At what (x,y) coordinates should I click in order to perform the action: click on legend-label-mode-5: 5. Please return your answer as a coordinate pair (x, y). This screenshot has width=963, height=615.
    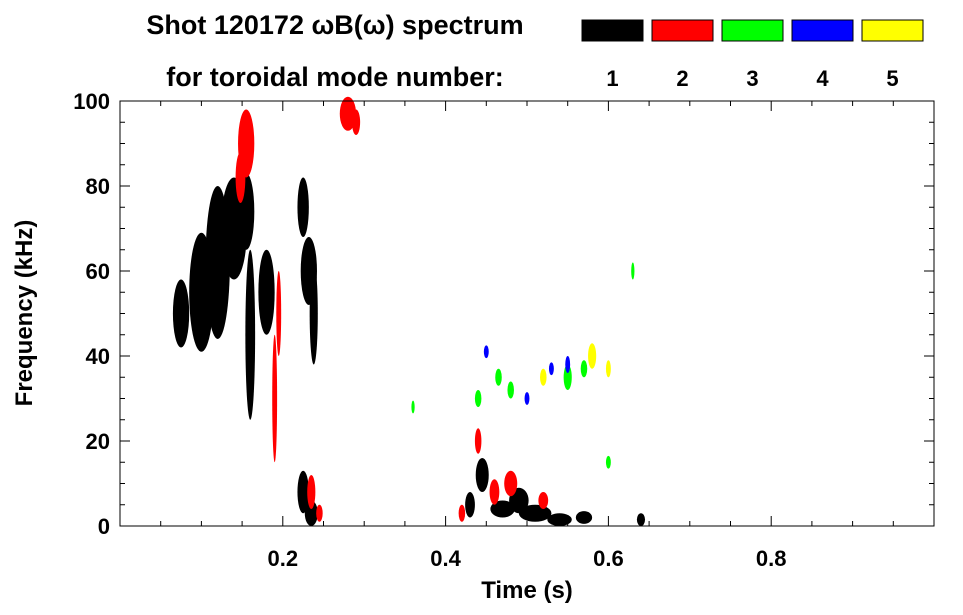
    Looking at the image, I should click on (892, 78).